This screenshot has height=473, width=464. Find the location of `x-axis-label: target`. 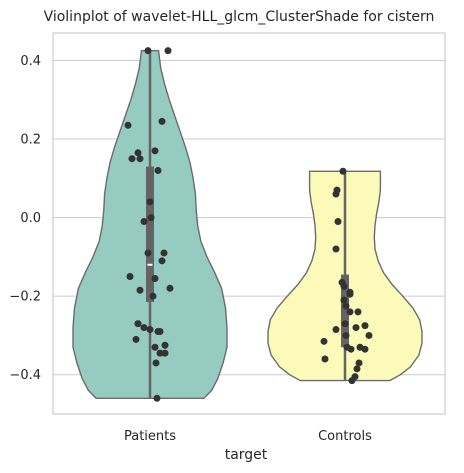

x-axis-label: target is located at coordinates (246, 455).